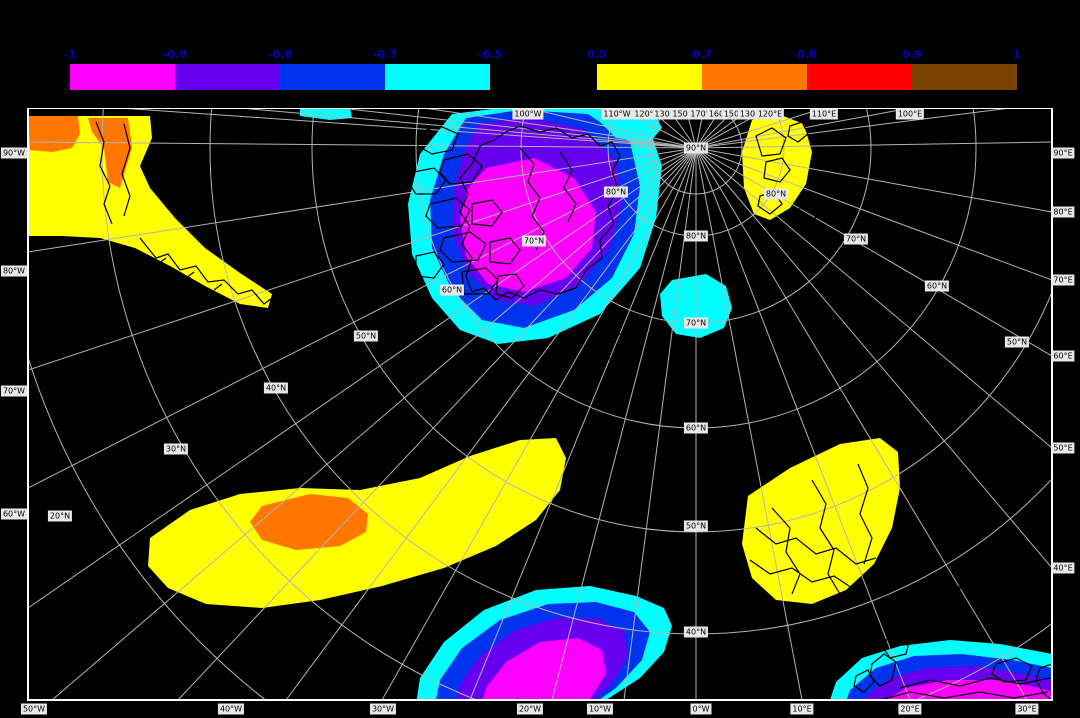  I want to click on longitude-label-bottom-5: 0°W, so click(701, 709).